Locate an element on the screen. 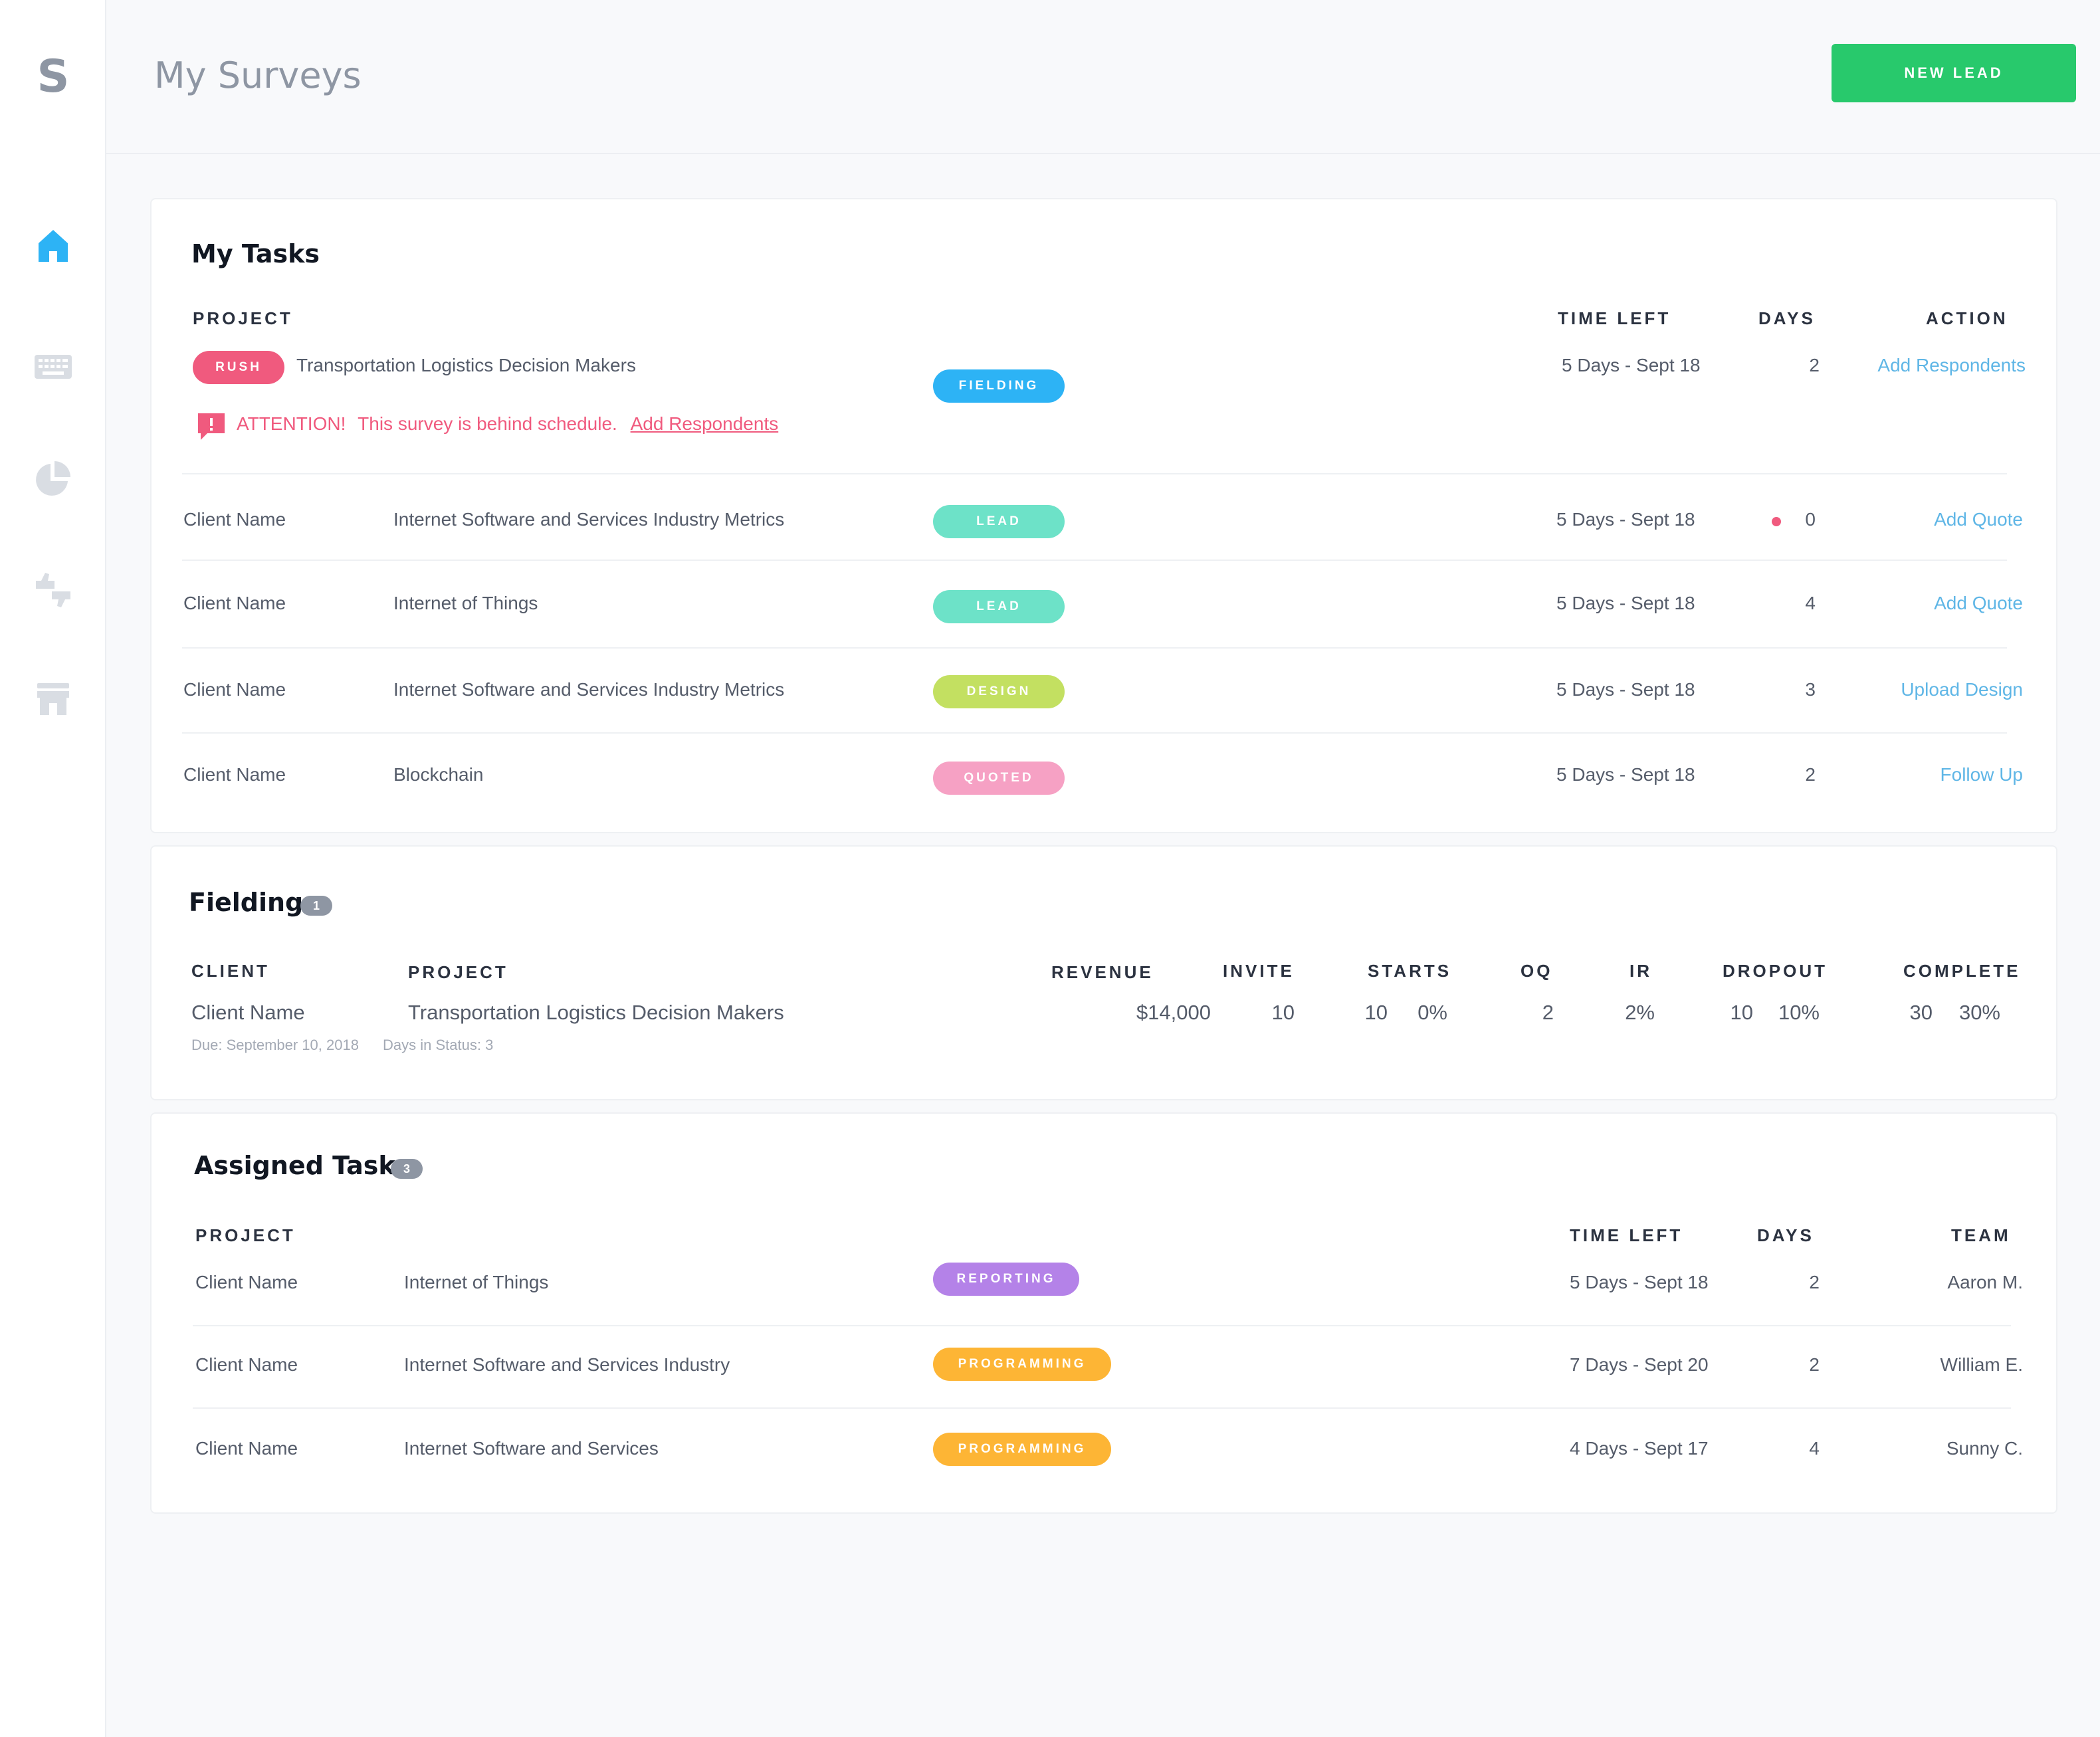  column-header-complete: COMPLETE is located at coordinates (1962, 971).